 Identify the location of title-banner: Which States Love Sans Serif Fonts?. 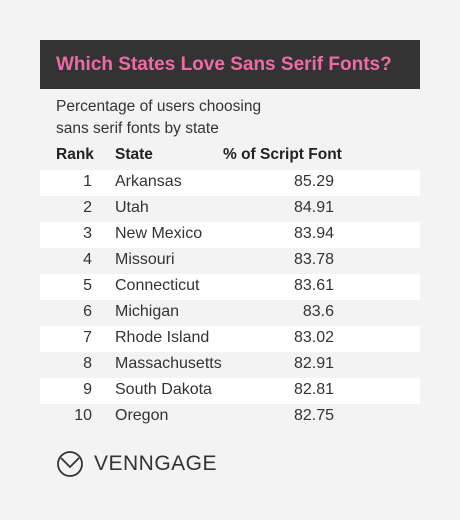
(230, 64).